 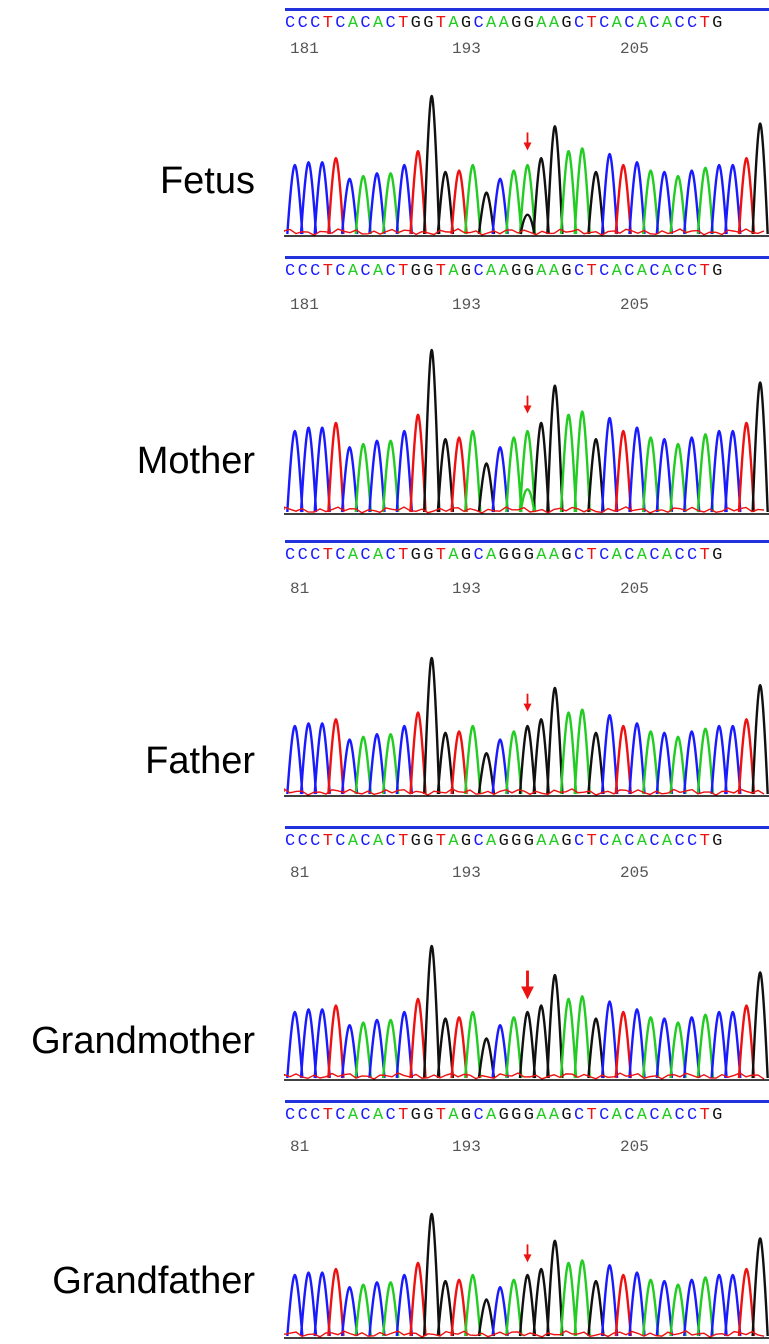 What do you see at coordinates (634, 49) in the screenshot?
I see `position-label: 205` at bounding box center [634, 49].